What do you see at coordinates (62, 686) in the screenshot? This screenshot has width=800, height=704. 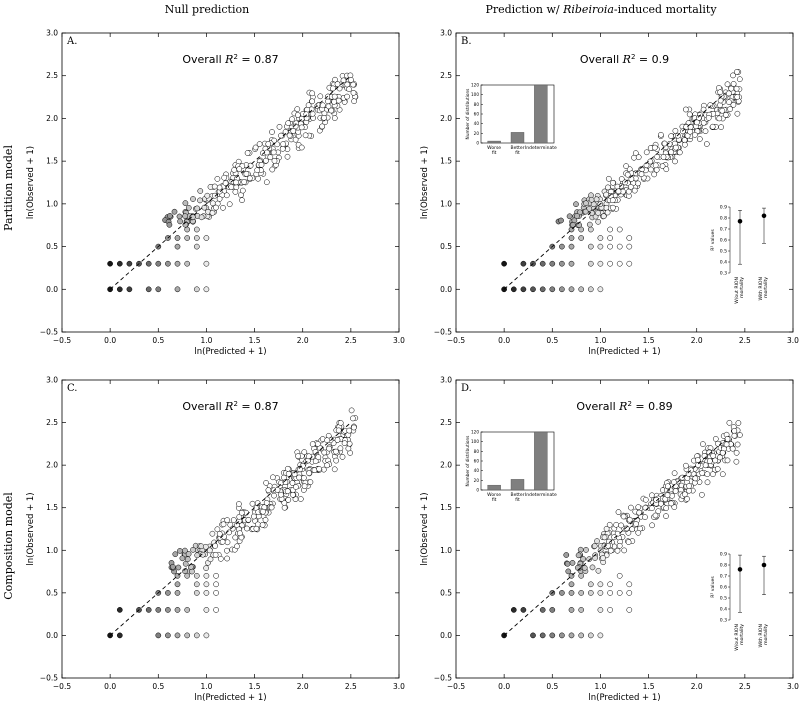 I see `x-tick-label: −0.5` at bounding box center [62, 686].